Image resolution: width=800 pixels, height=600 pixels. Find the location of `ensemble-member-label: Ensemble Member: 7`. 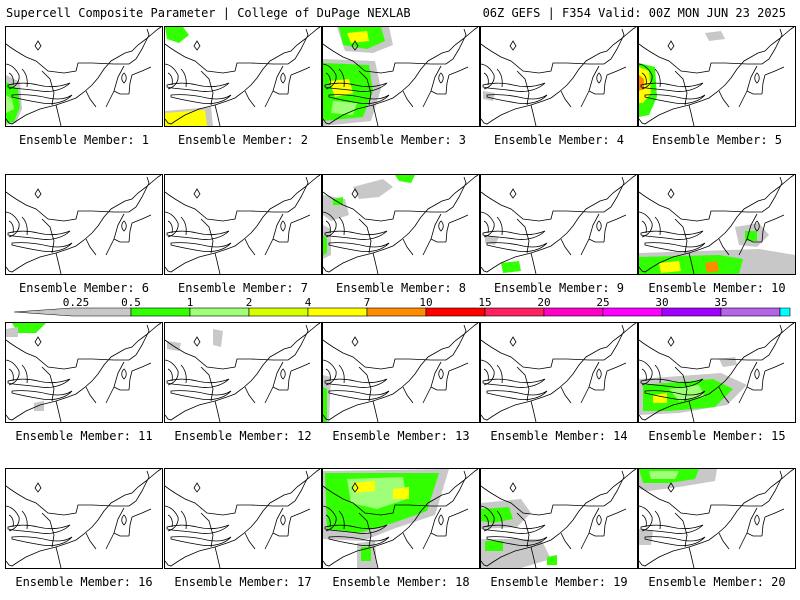

ensemble-member-label: Ensemble Member: 7 is located at coordinates (243, 288).